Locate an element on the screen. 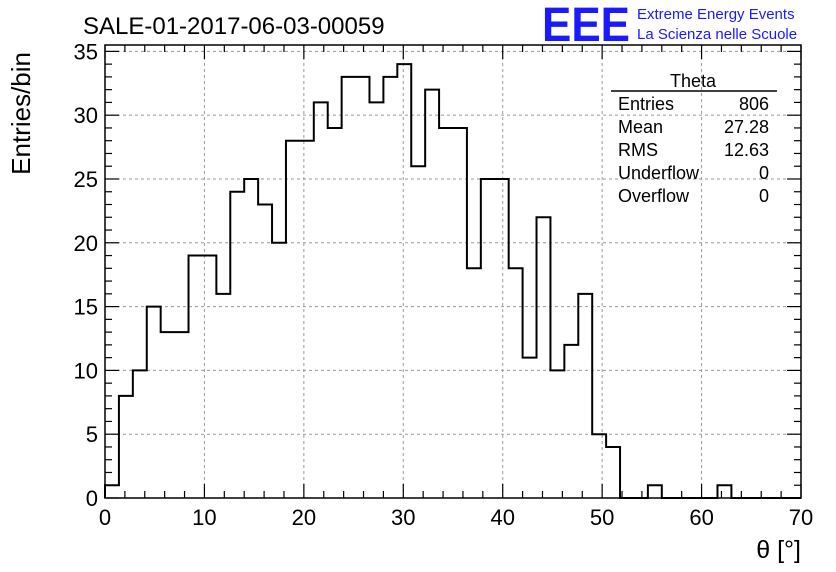 Image resolution: width=836 pixels, height=572 pixels. stats-value: 27.28 is located at coordinates (746, 127).